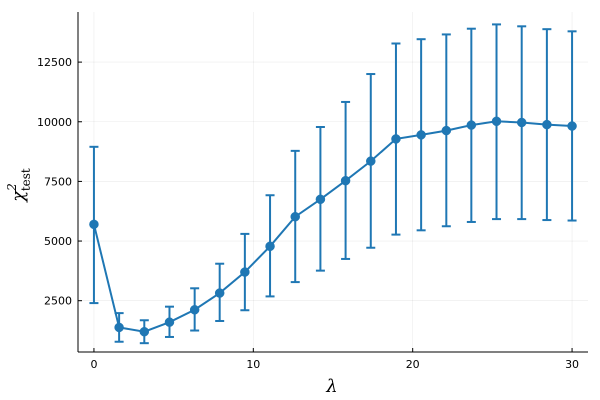 This screenshot has height=400, width=600. I want to click on x-tick-label: 10, so click(253, 364).